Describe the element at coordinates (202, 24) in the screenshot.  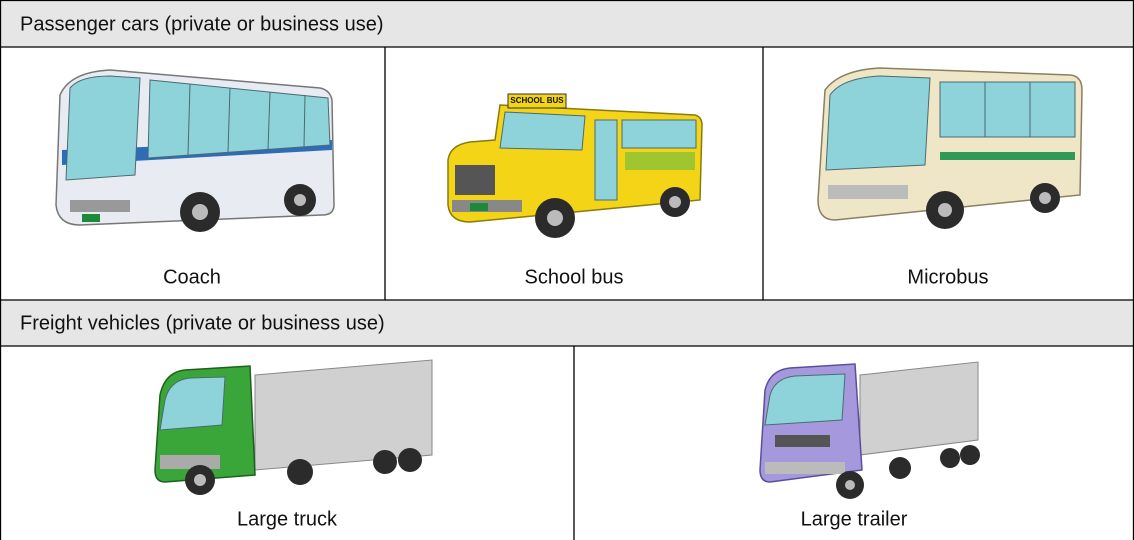
I see `section-title: Passenger cars (private or business use)` at that location.